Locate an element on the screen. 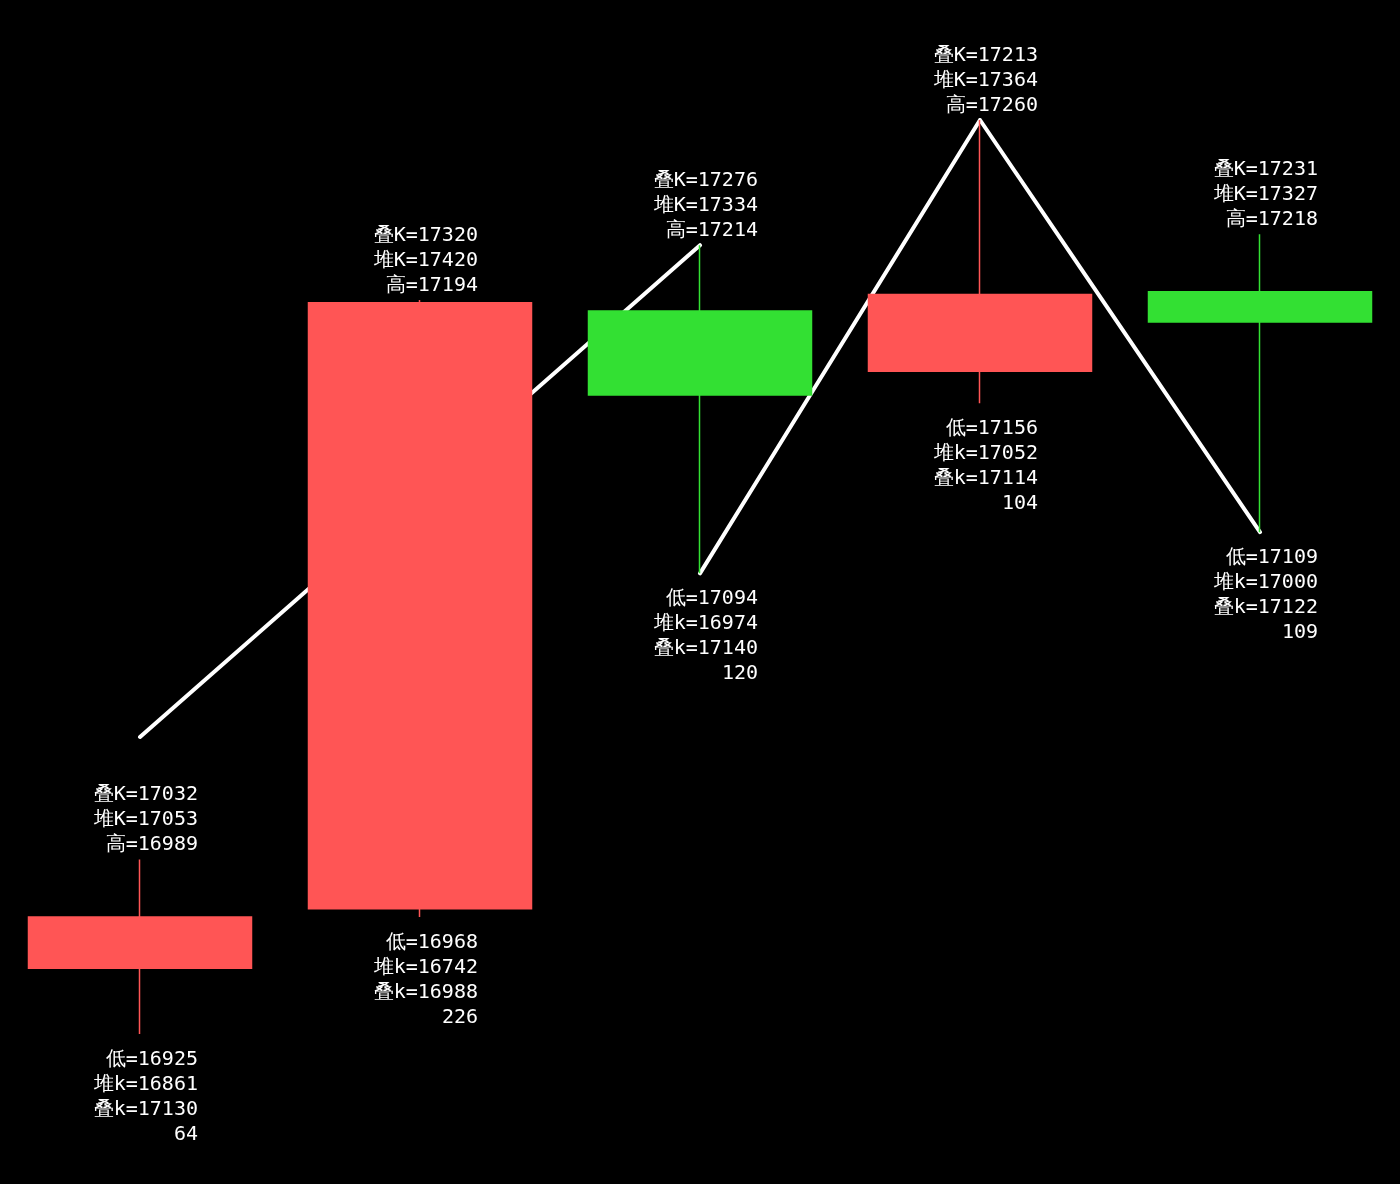 This screenshot has width=1400, height=1184. annotation: 叠K=17032 is located at coordinates (145, 793).